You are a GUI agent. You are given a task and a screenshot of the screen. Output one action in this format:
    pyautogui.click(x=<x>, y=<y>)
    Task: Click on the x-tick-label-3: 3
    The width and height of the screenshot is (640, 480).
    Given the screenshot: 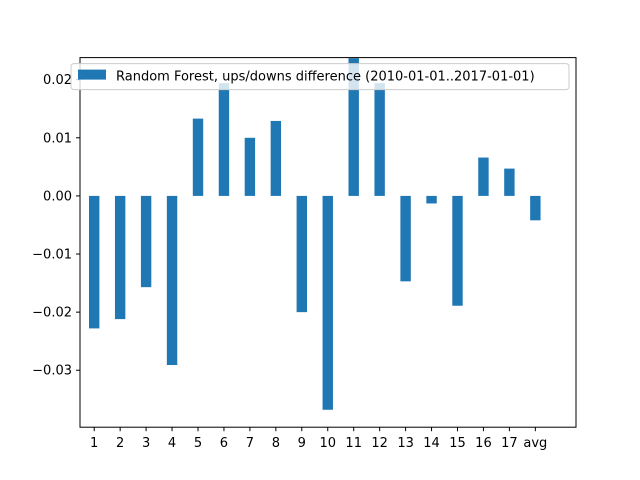 What is the action you would take?
    pyautogui.click(x=146, y=443)
    